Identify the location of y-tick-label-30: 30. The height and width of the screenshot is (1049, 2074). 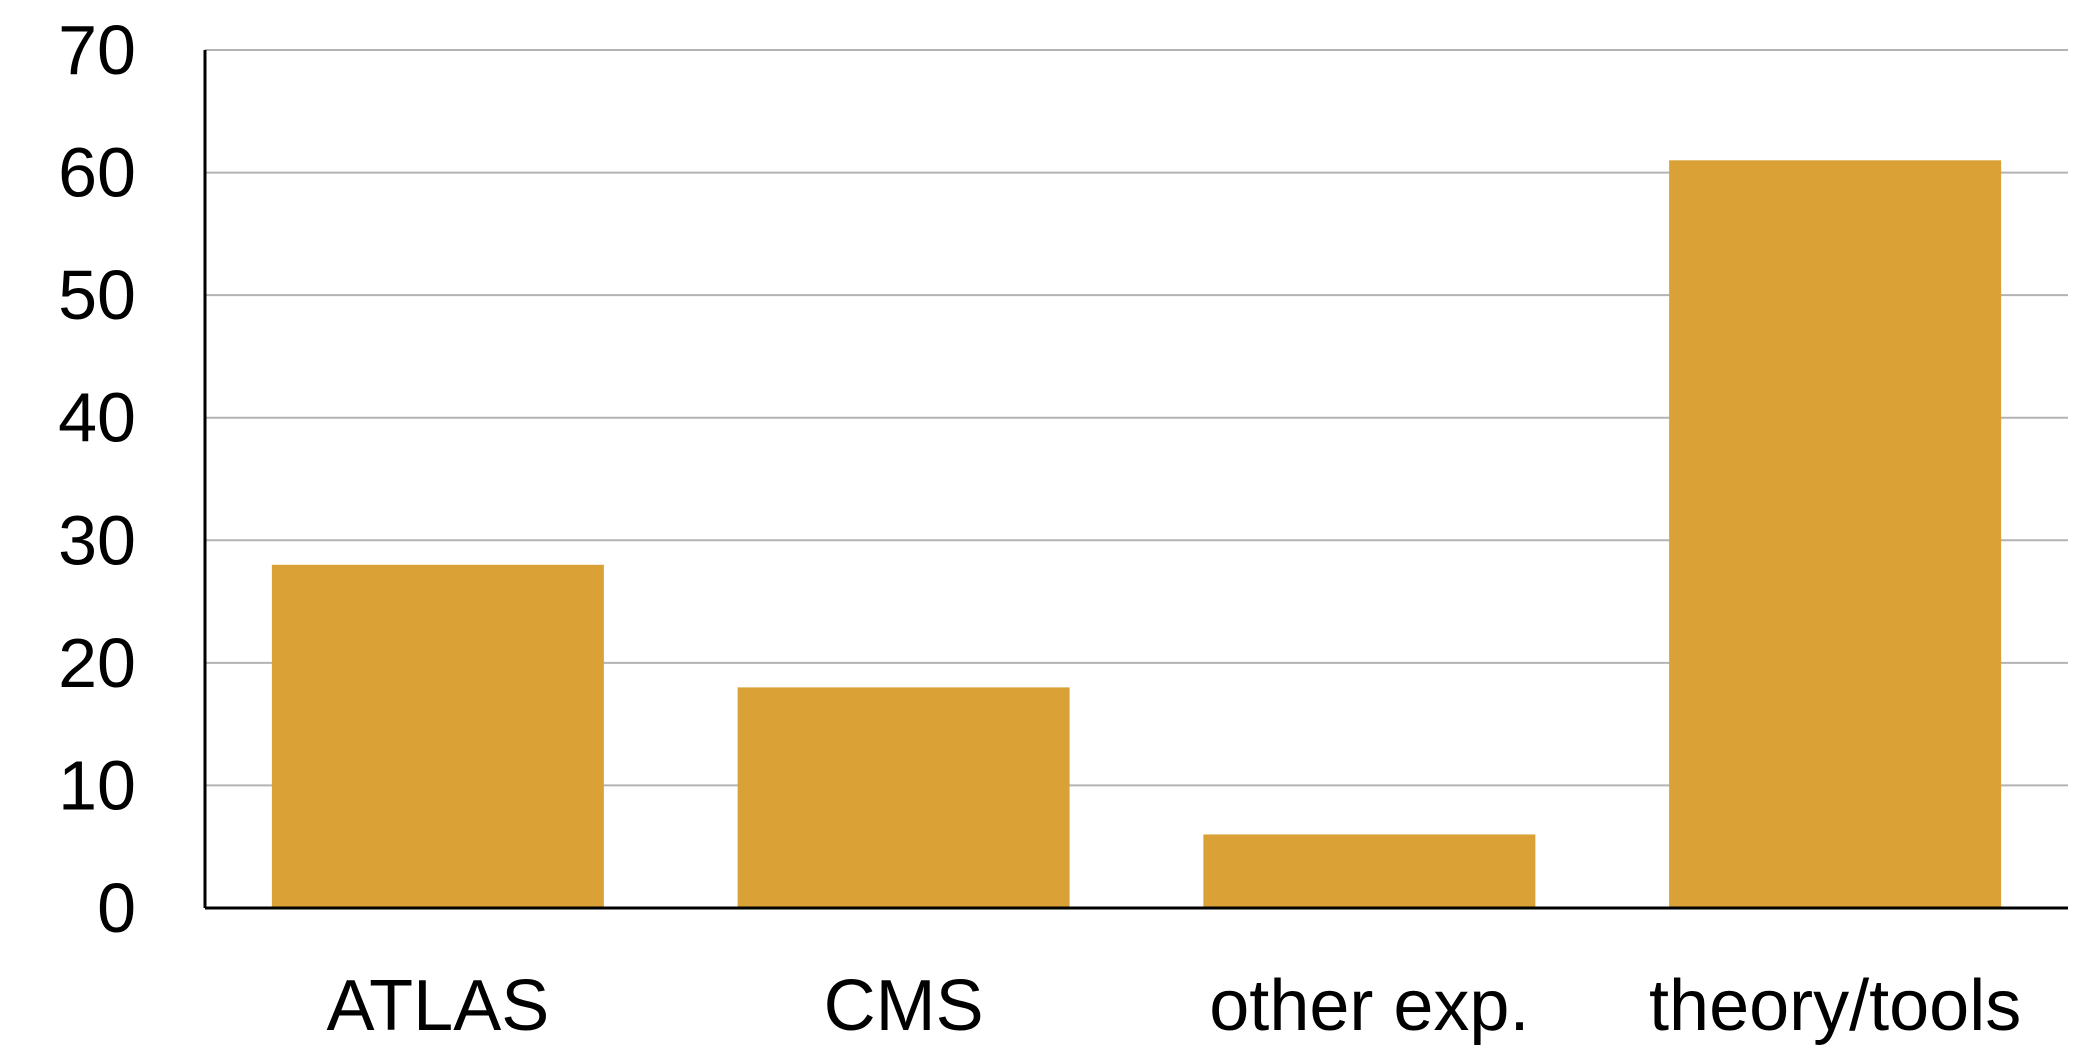
(97, 540).